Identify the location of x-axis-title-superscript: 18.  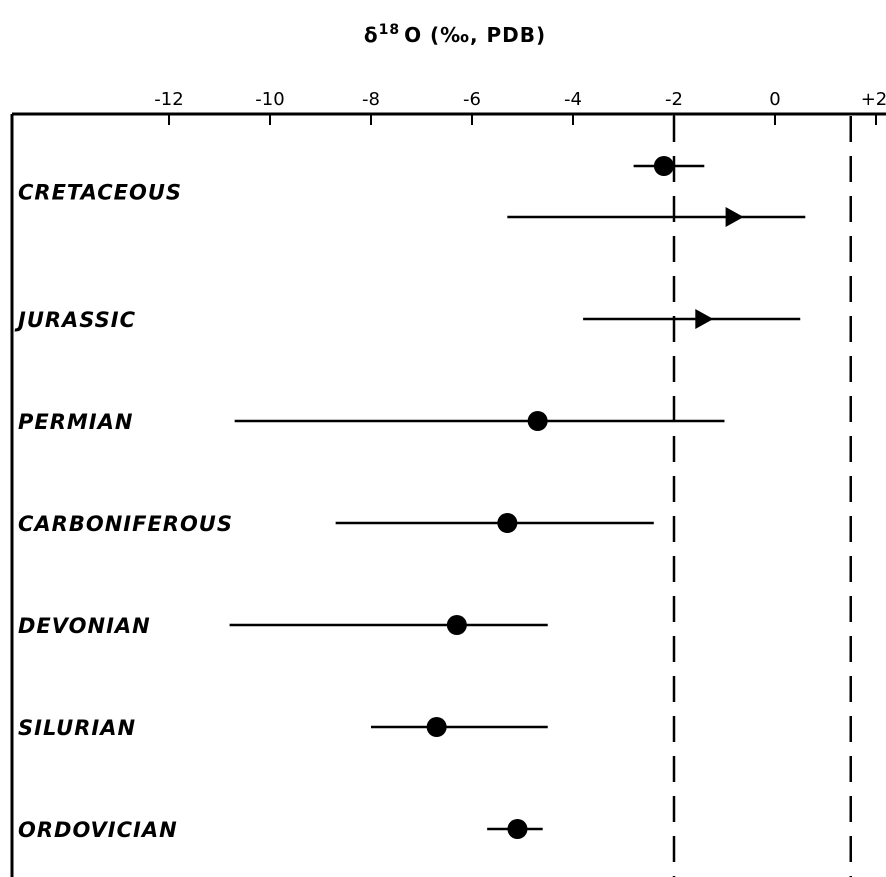
(389, 30).